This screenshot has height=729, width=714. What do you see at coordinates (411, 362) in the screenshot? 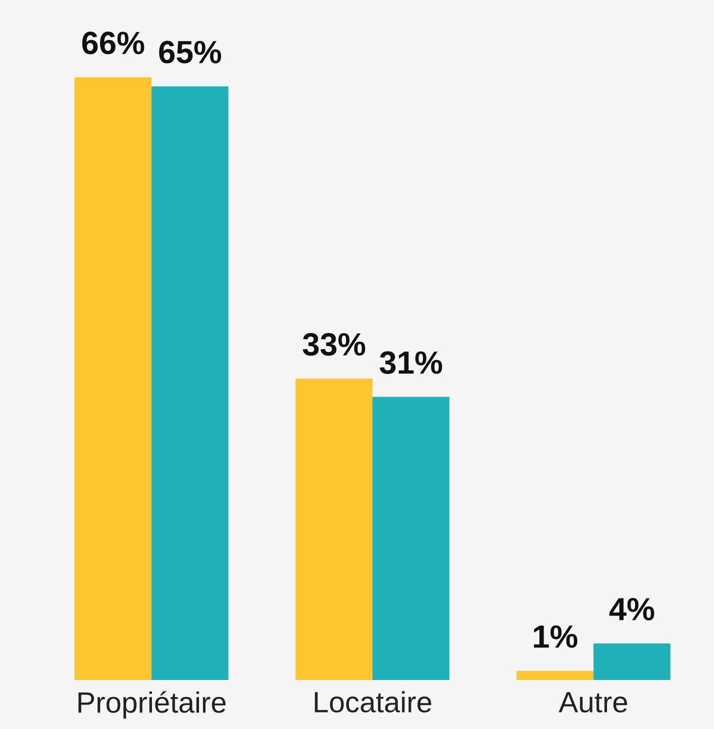
I see `data-label: 31%` at bounding box center [411, 362].